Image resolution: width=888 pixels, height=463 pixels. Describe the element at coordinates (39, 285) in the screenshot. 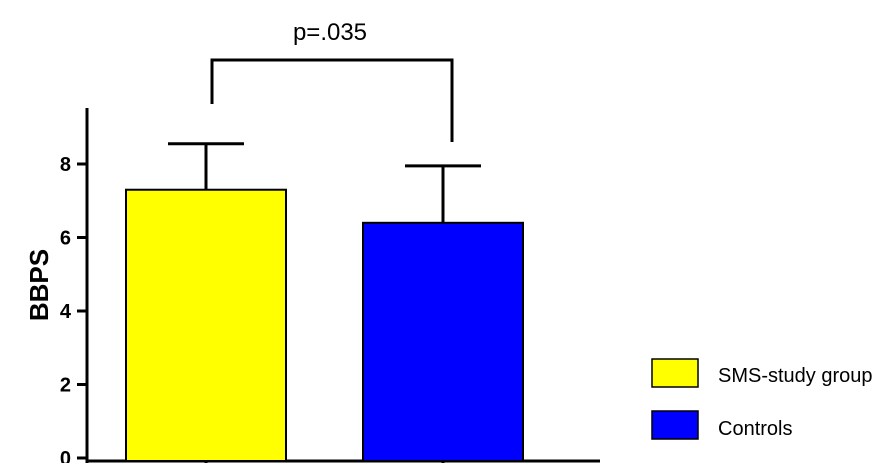

I see `y-axis-label: BBPS` at that location.